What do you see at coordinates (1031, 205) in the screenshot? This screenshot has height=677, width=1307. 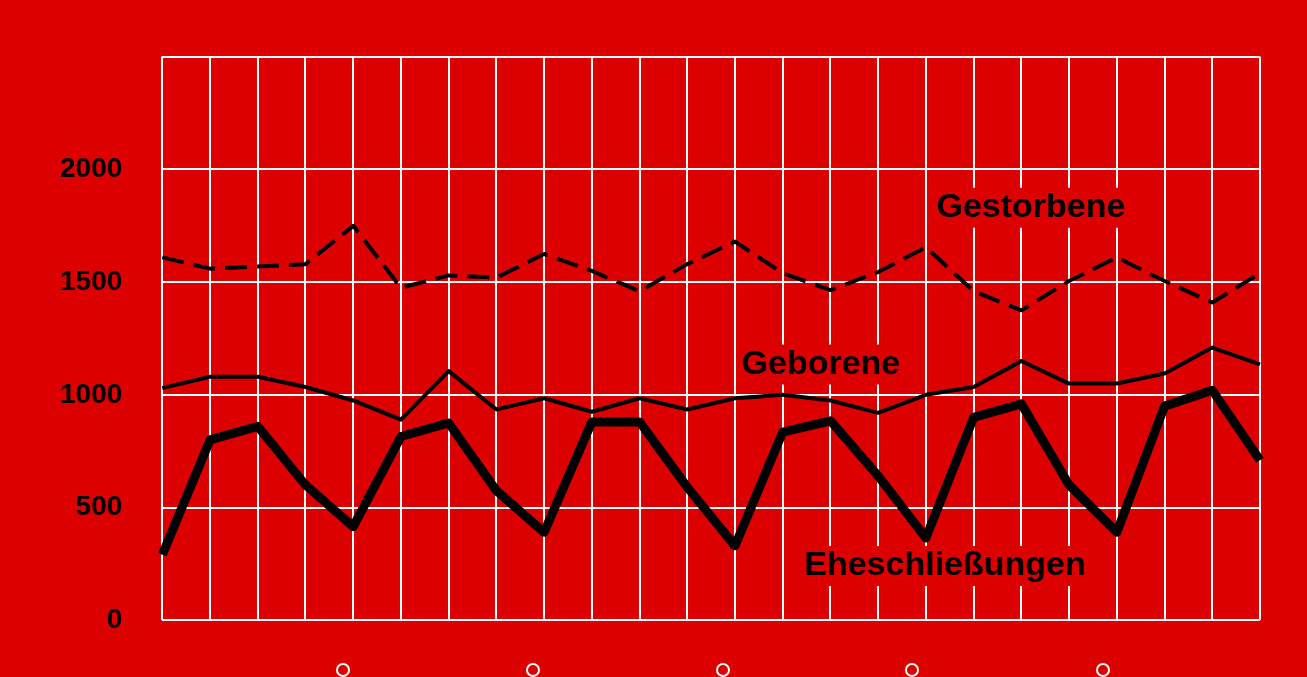 I see `series-label: Gestorbene` at bounding box center [1031, 205].